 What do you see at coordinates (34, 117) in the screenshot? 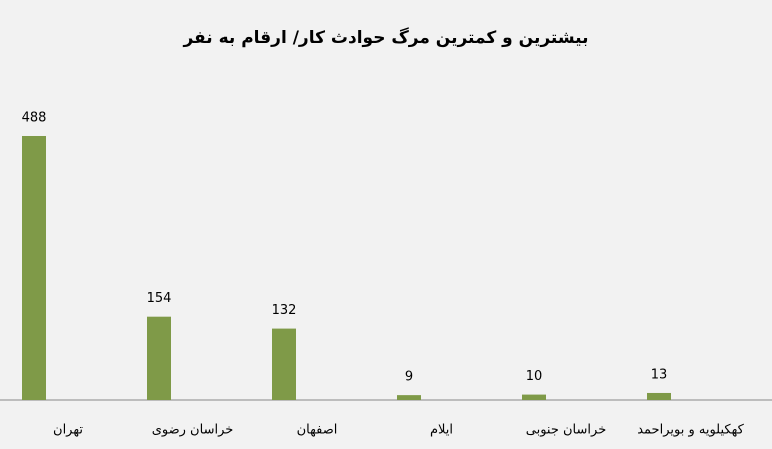
I see `data-label: 488` at bounding box center [34, 117].